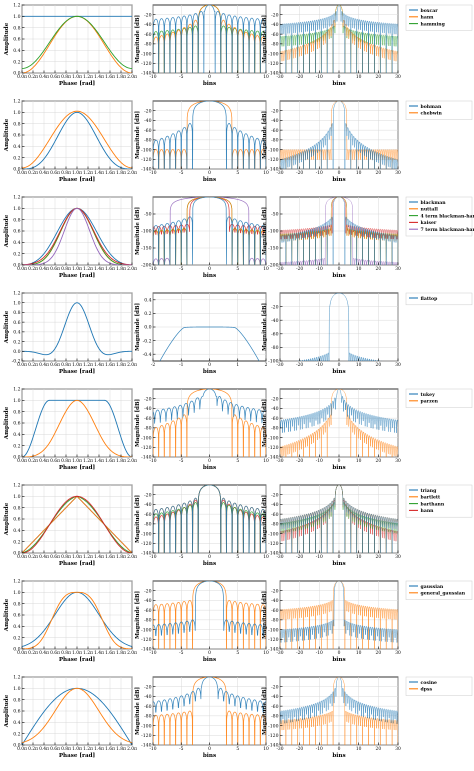 The image size is (474, 771). I want to click on right-x-xtick-label: -20, so click(299, 557).